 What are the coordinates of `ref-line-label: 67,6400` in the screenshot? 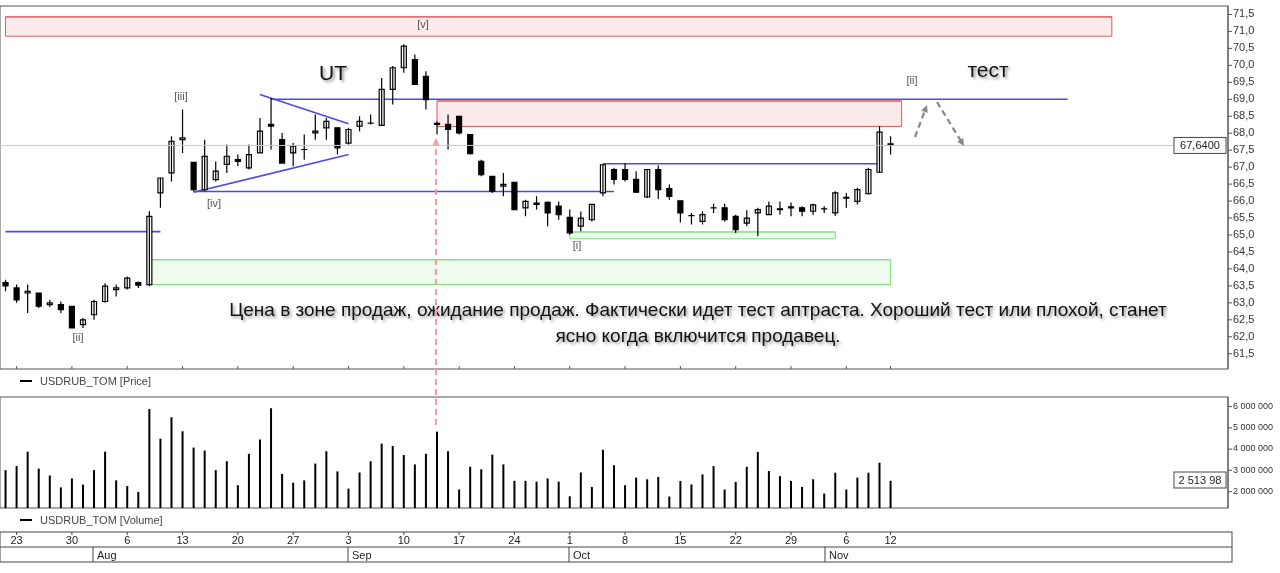 It's located at (1200, 145).